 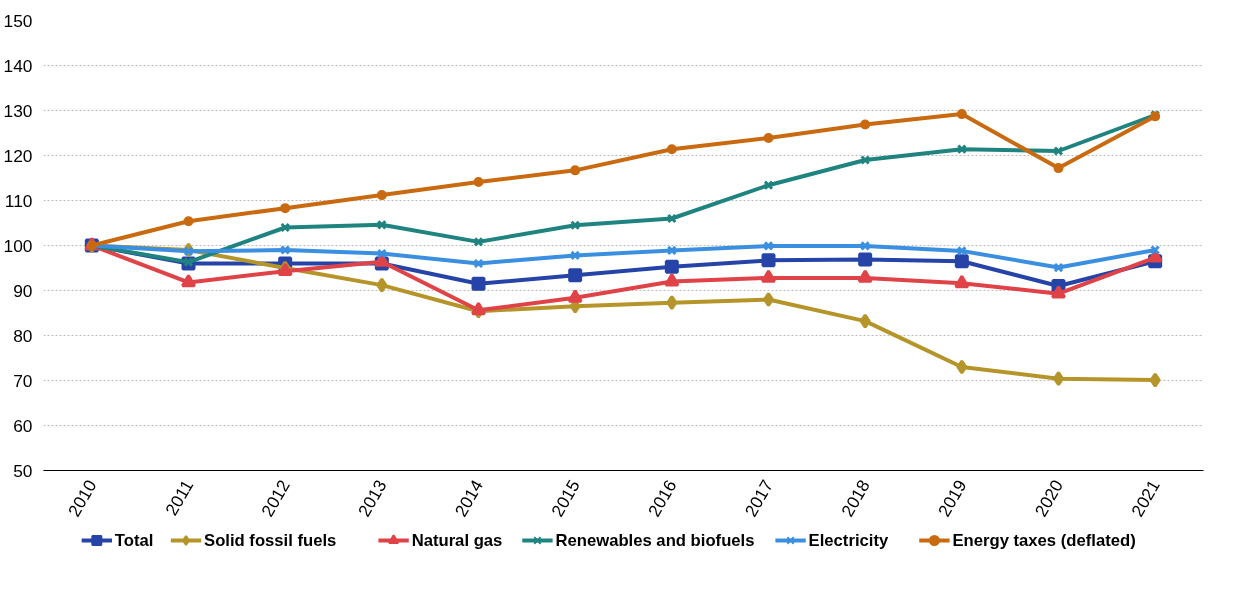 I want to click on y-tick-label: 50, so click(x=23, y=470).